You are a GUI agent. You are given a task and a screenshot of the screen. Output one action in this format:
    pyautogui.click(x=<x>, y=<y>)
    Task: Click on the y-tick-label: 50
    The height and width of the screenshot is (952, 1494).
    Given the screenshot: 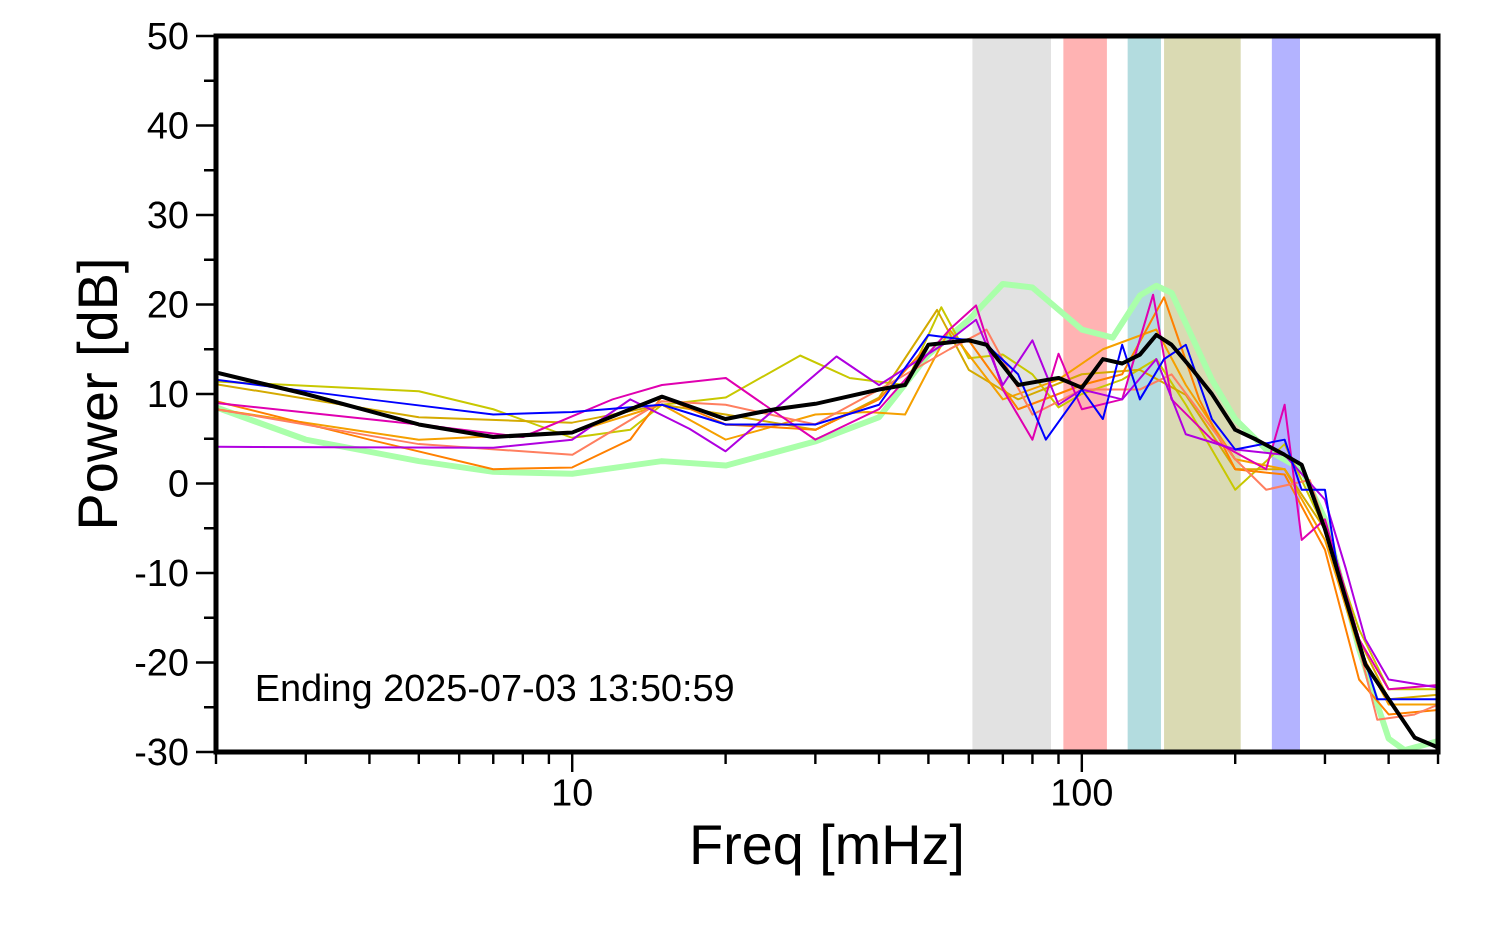 What is the action you would take?
    pyautogui.click(x=168, y=36)
    